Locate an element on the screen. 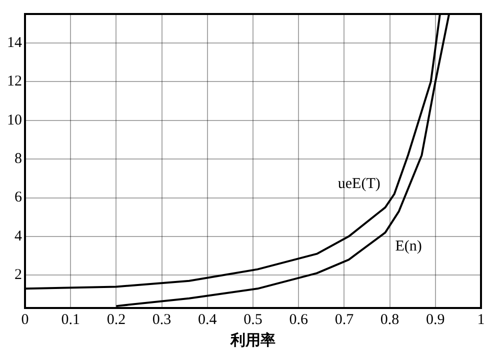 The width and height of the screenshot is (491, 350). series-label: ueE(T) is located at coordinates (359, 184).